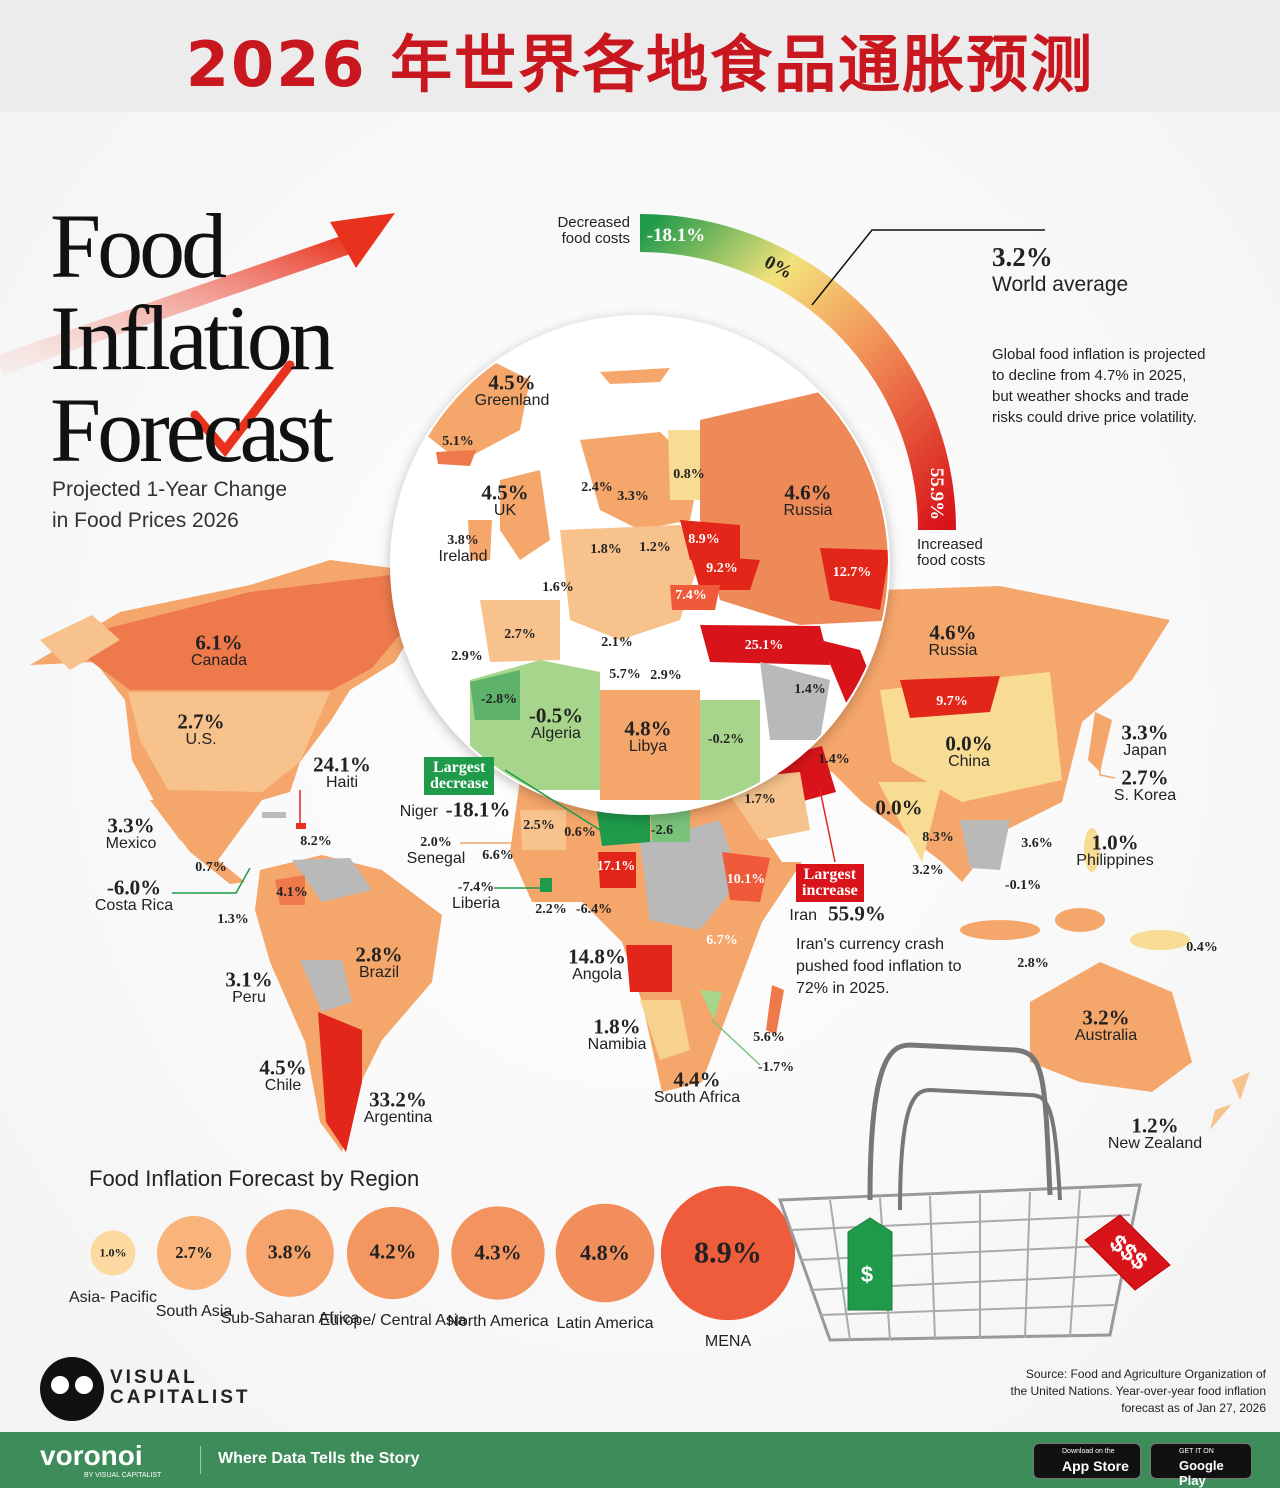 Image resolution: width=1280 pixels, height=1488 pixels. I want to click on gauge, so click(842, 372).